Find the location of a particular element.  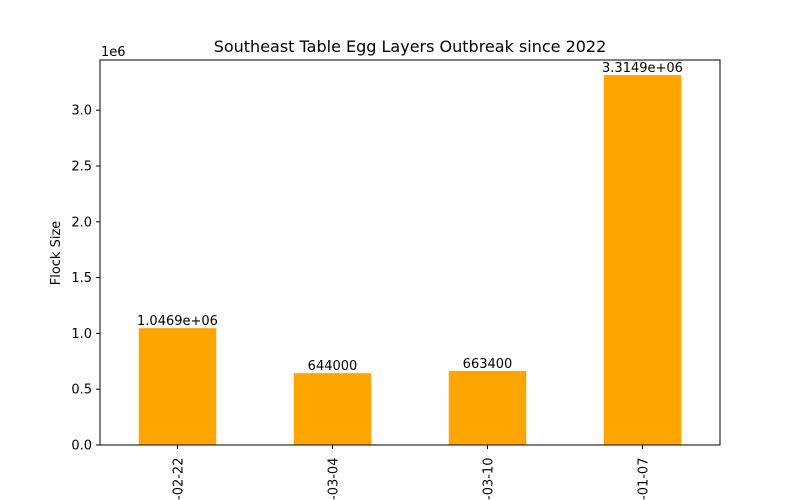

y-tick-label: 2.0 is located at coordinates (81, 222).